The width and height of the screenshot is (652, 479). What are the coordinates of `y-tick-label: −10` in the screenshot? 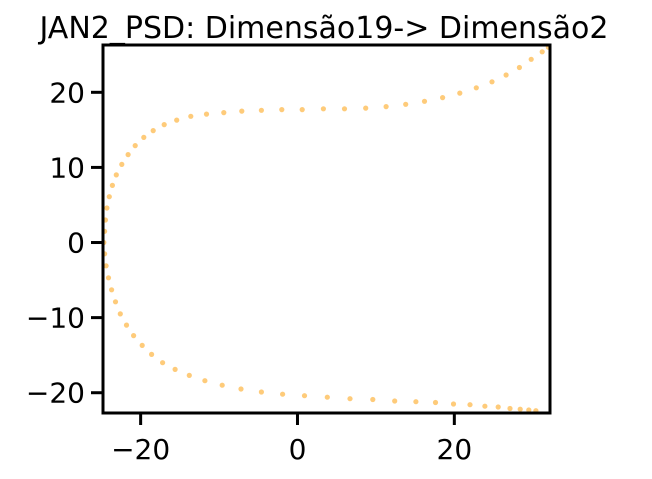 It's located at (55, 318).